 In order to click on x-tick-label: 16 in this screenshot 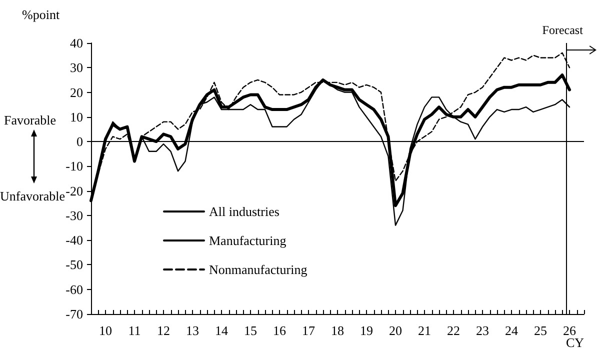, I will do `click(279, 330)`.